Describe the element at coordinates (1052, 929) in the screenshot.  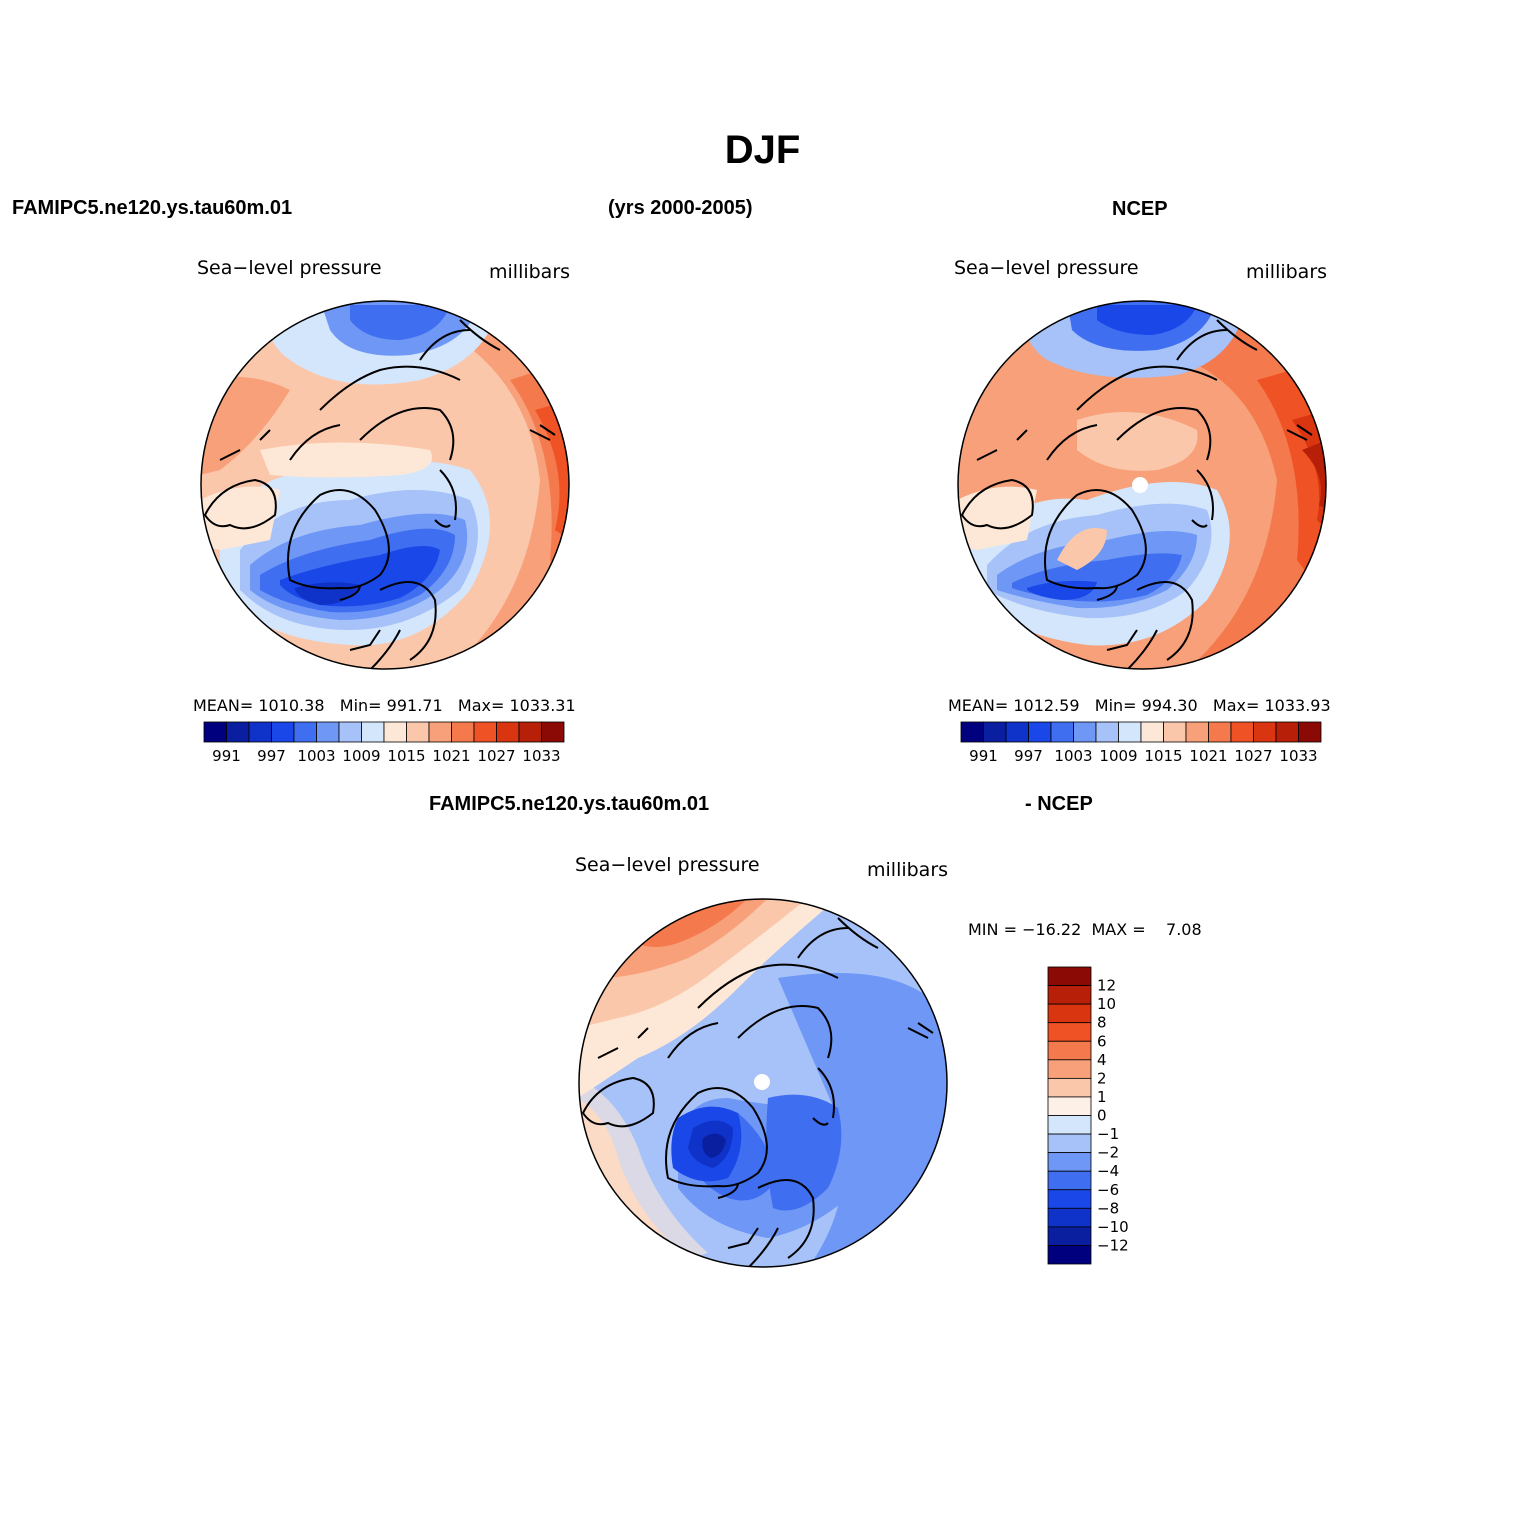
I see `diff-min-value: −16.22` at that location.